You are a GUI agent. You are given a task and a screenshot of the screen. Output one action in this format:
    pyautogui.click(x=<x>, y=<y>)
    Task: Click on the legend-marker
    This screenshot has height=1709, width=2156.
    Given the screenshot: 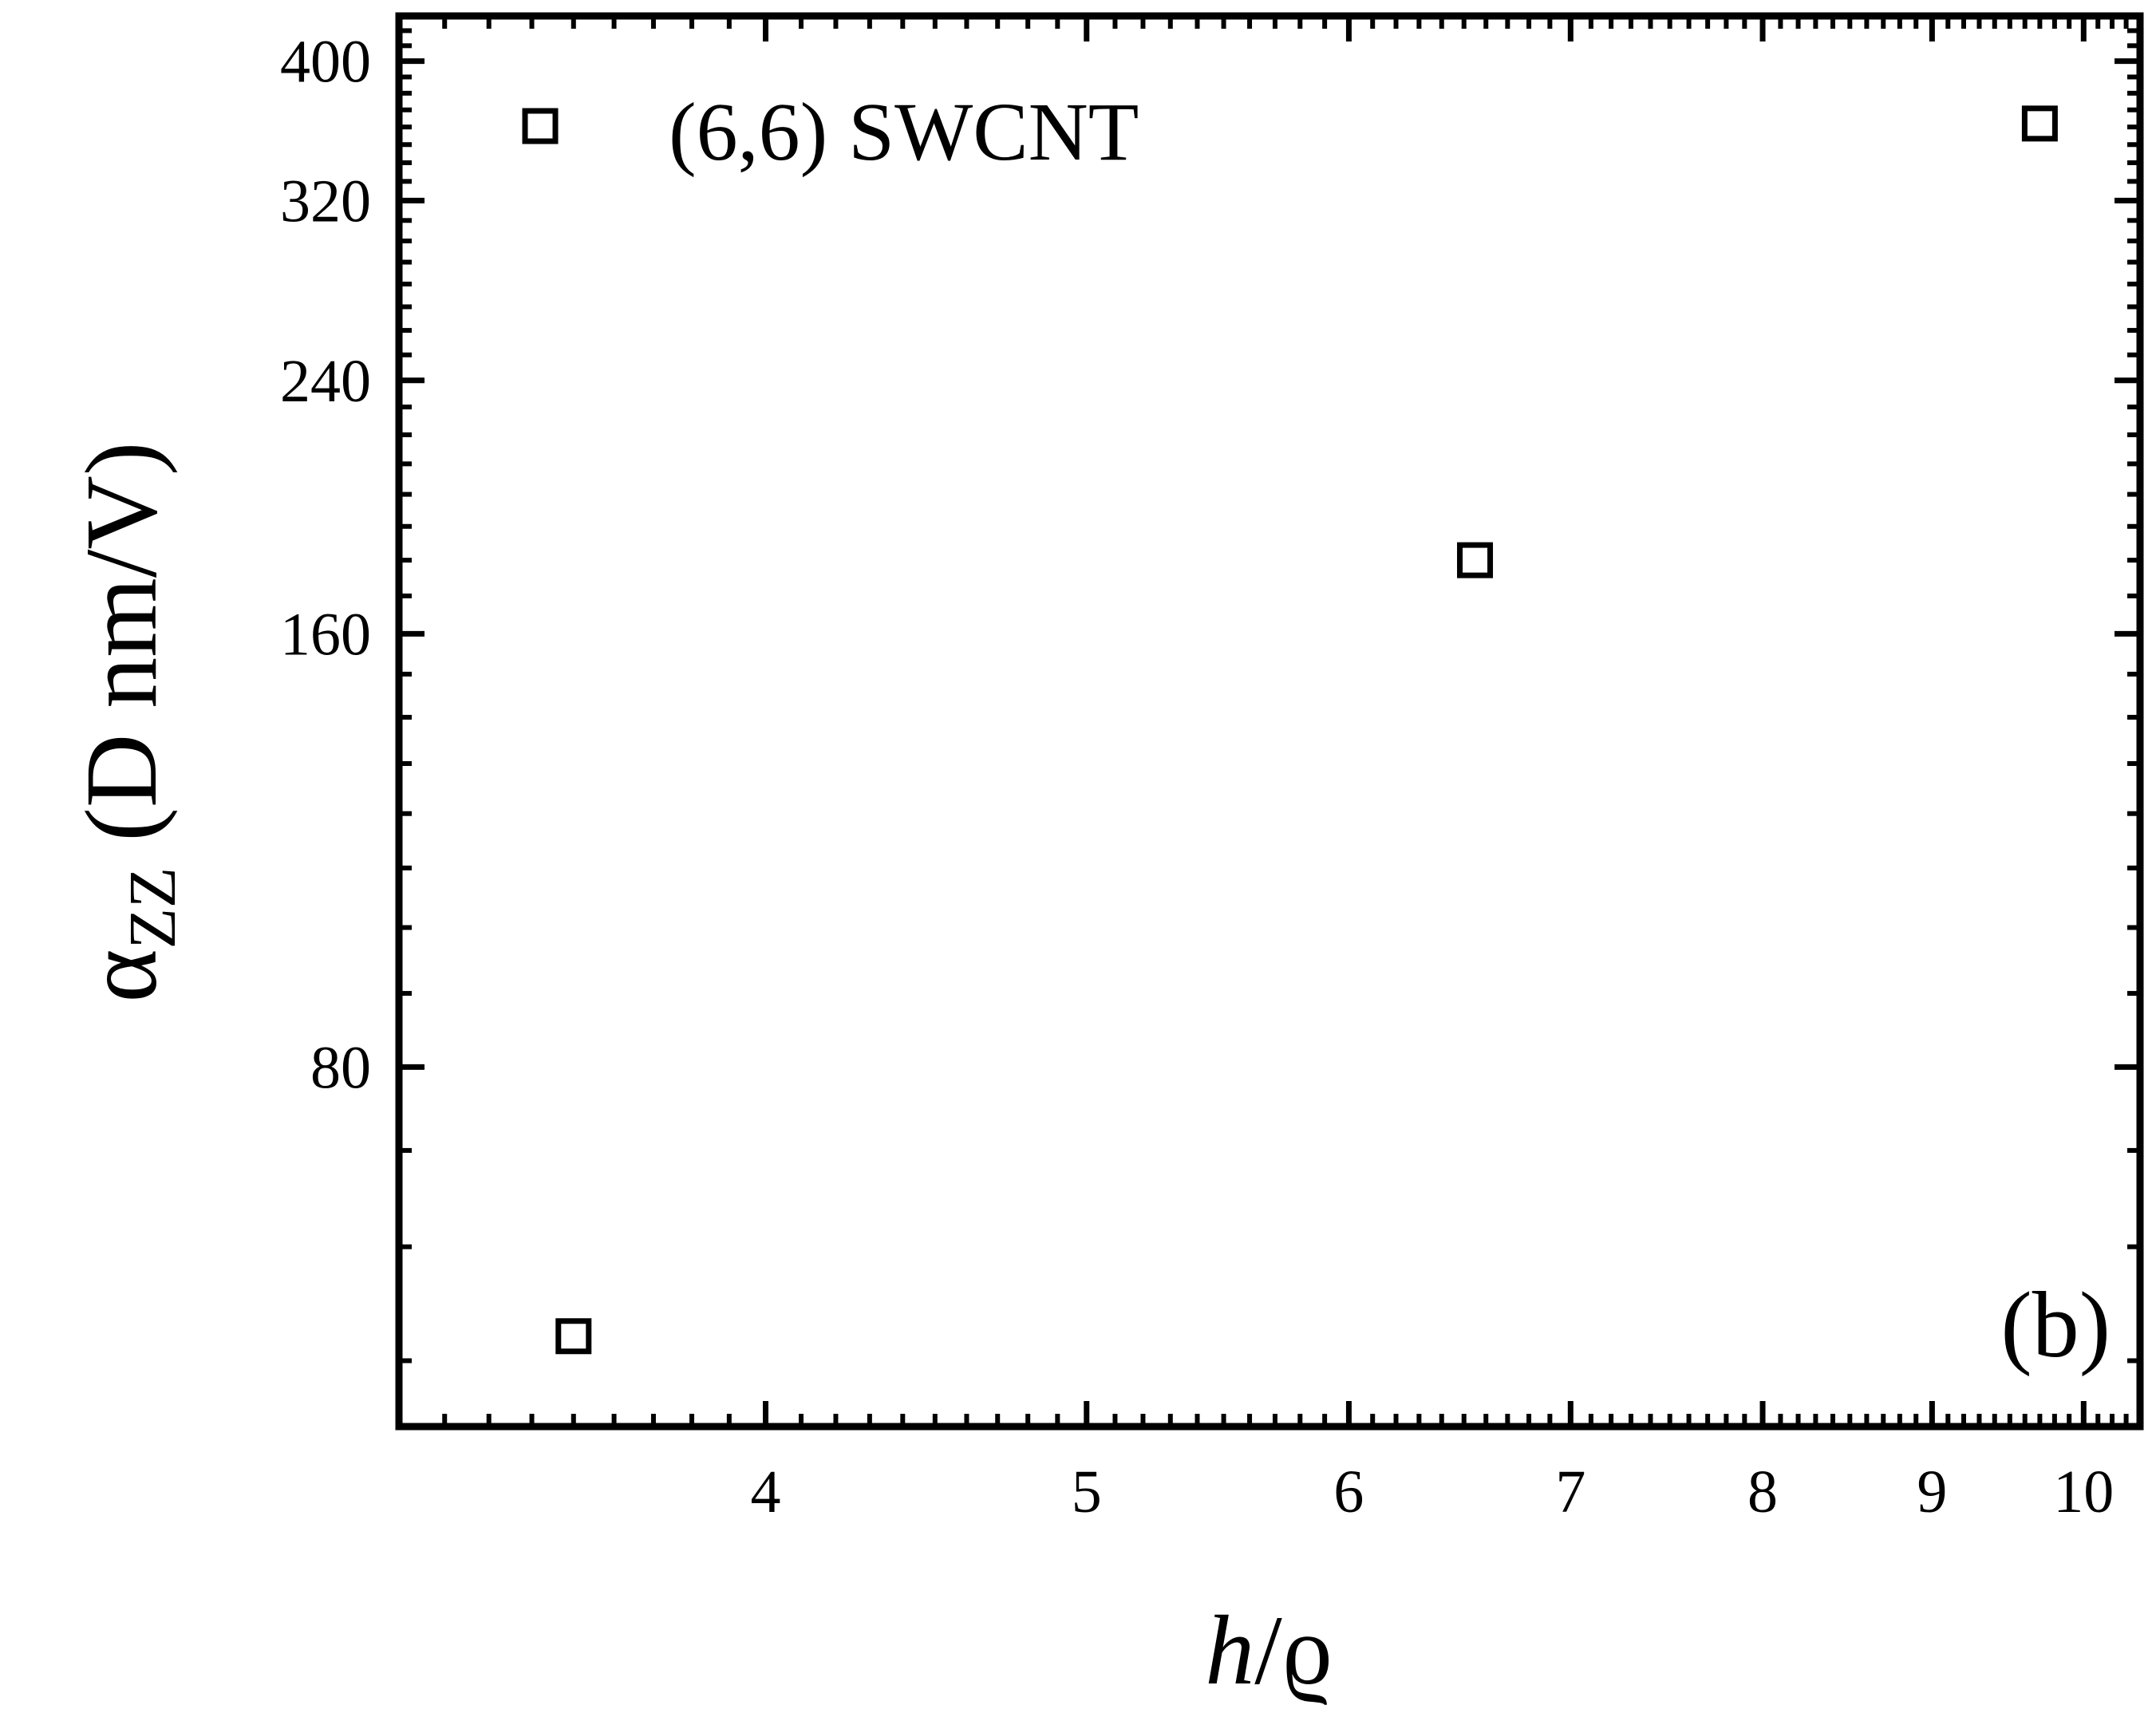 What is the action you would take?
    pyautogui.click(x=540, y=126)
    